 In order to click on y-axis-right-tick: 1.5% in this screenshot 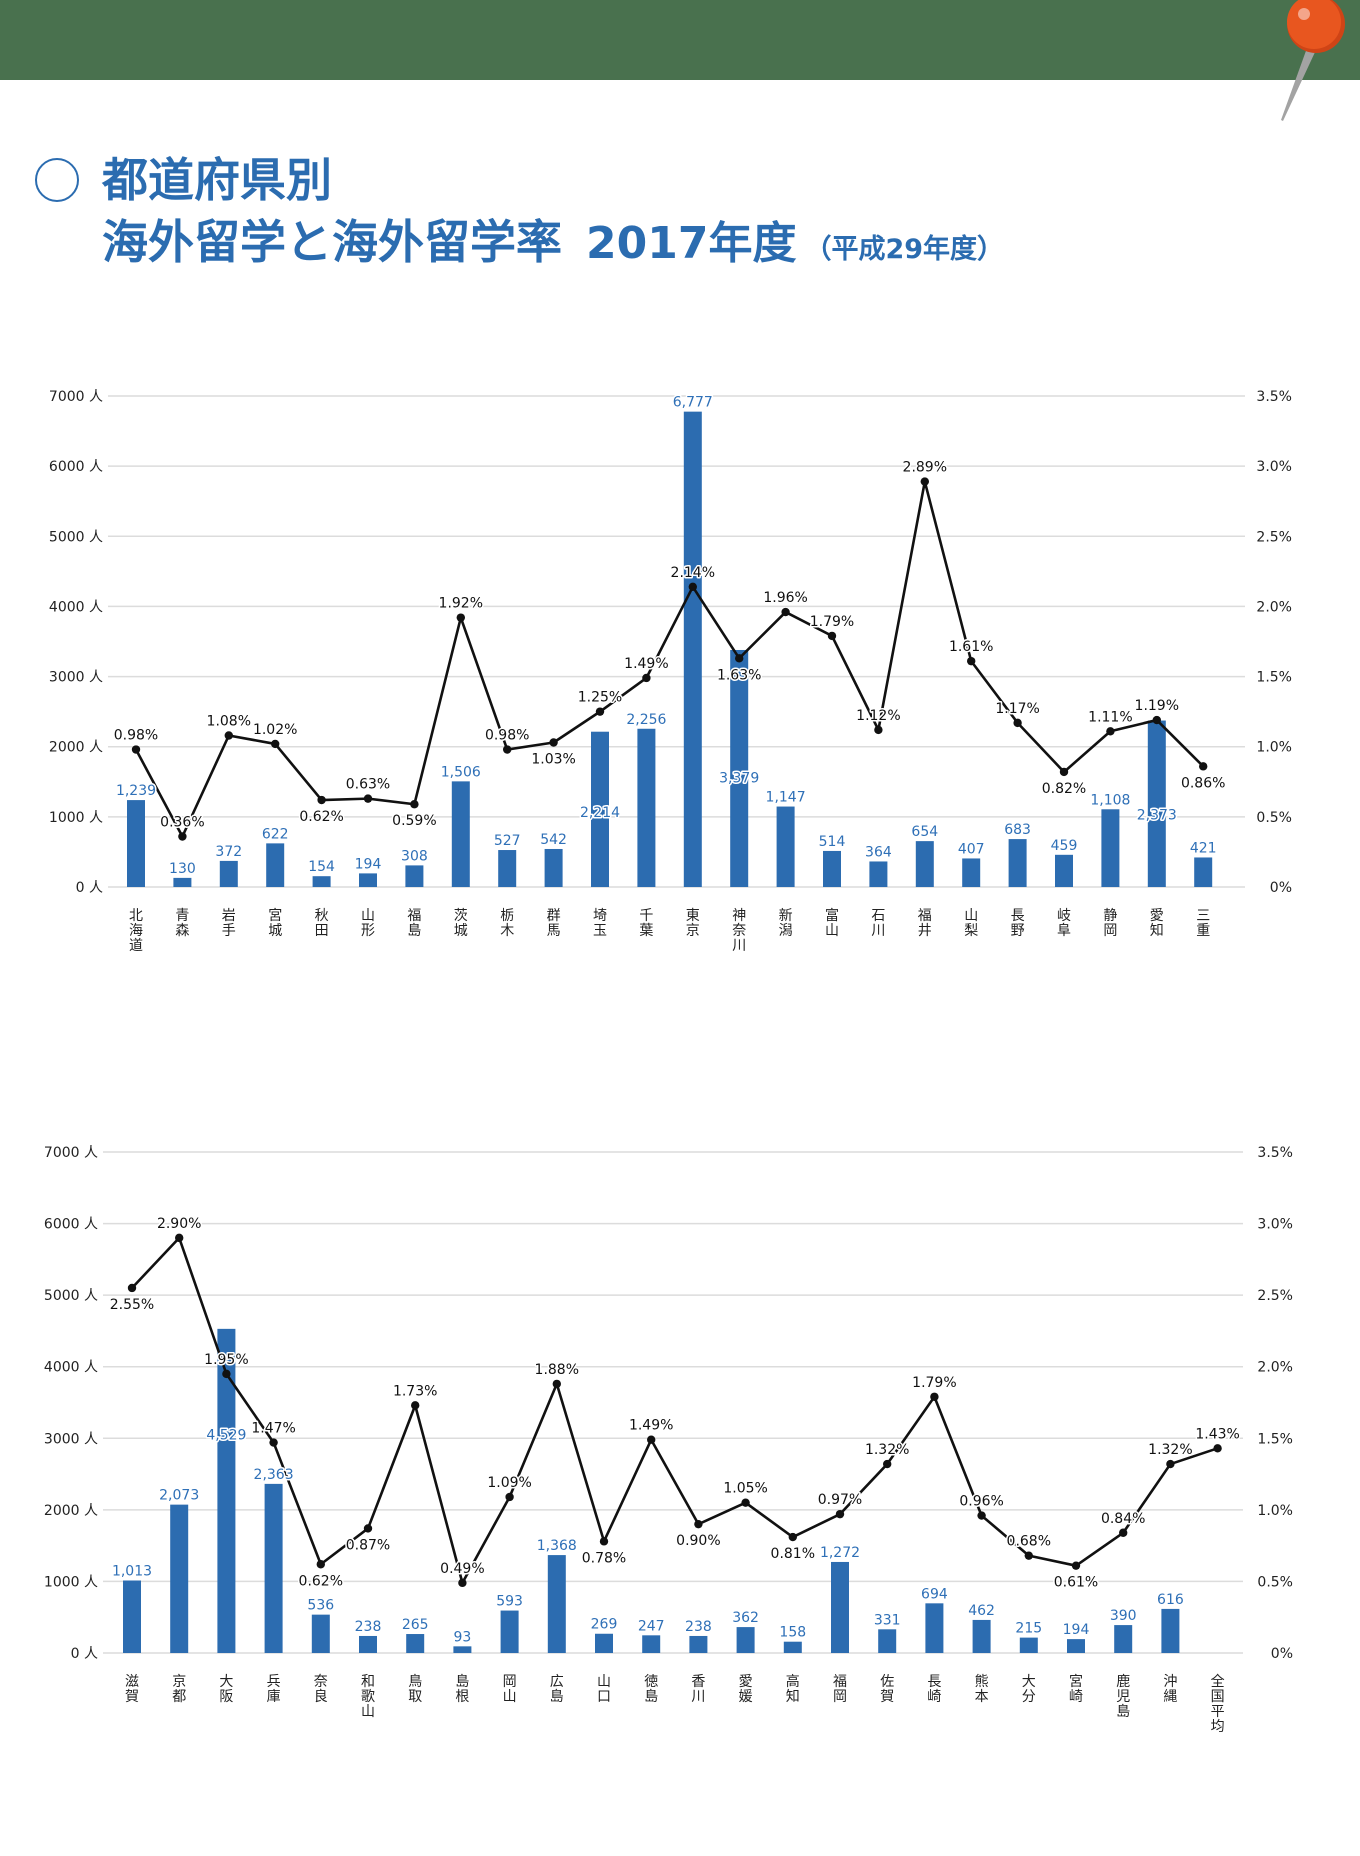, I will do `click(1274, 678)`.